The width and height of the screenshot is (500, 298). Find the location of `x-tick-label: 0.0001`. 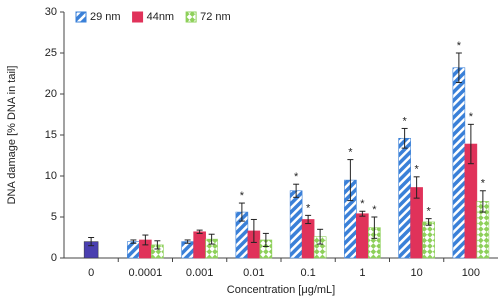

x-tick-label: 0.0001 is located at coordinates (146, 273).